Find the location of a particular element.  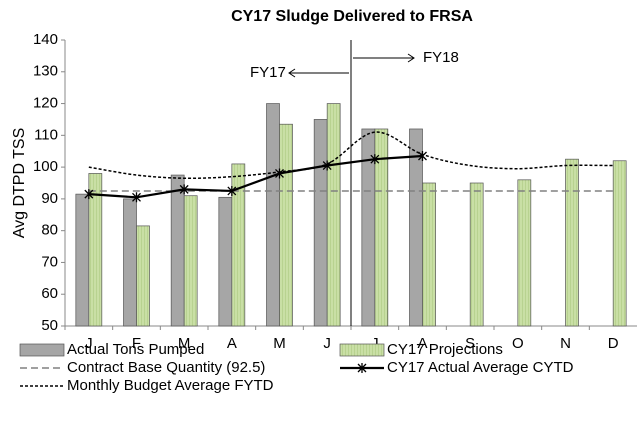

y-tick-label: 130 is located at coordinates (45, 71).